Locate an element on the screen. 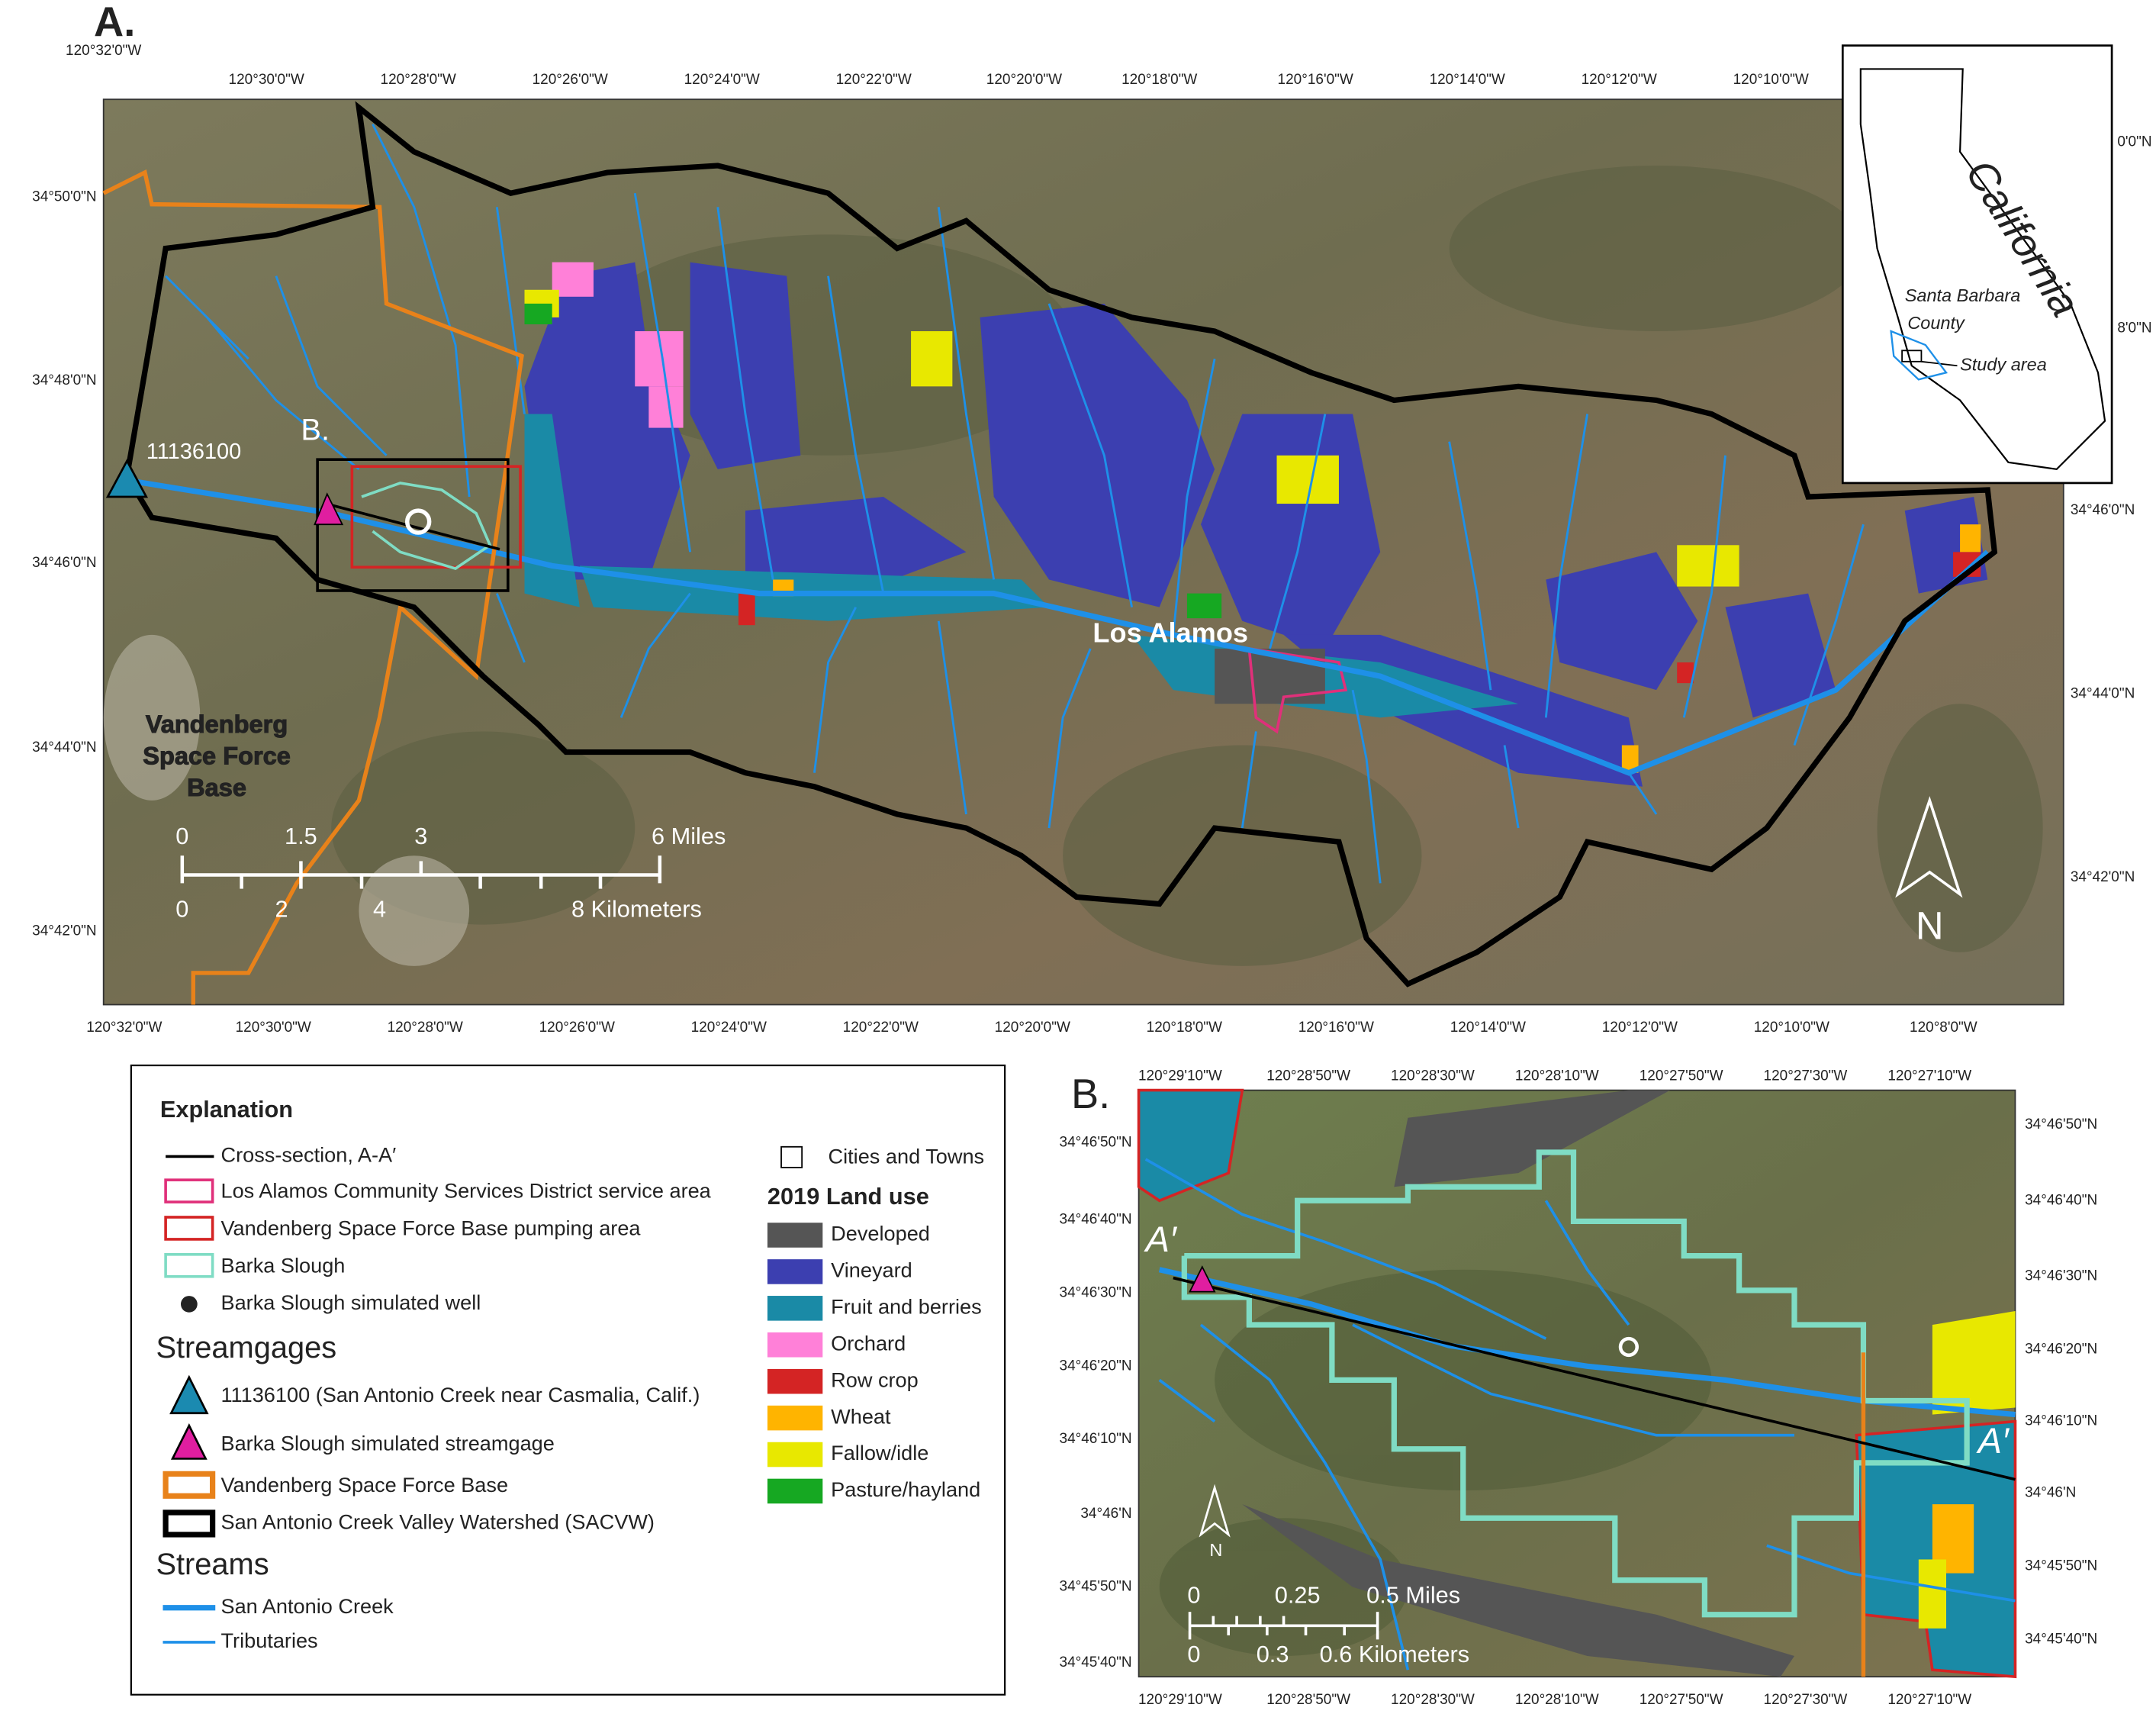 The height and width of the screenshot is (1714, 2156). legend-item: Barka Slough is located at coordinates (282, 1265).